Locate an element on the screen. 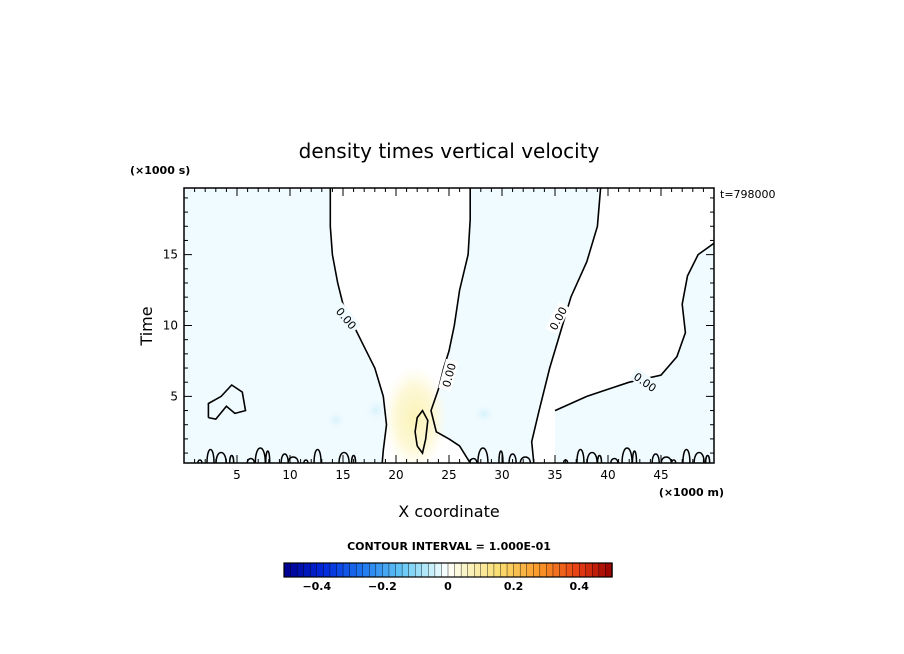 This screenshot has height=654, width=904. positive-hotspot is located at coordinates (415, 414).